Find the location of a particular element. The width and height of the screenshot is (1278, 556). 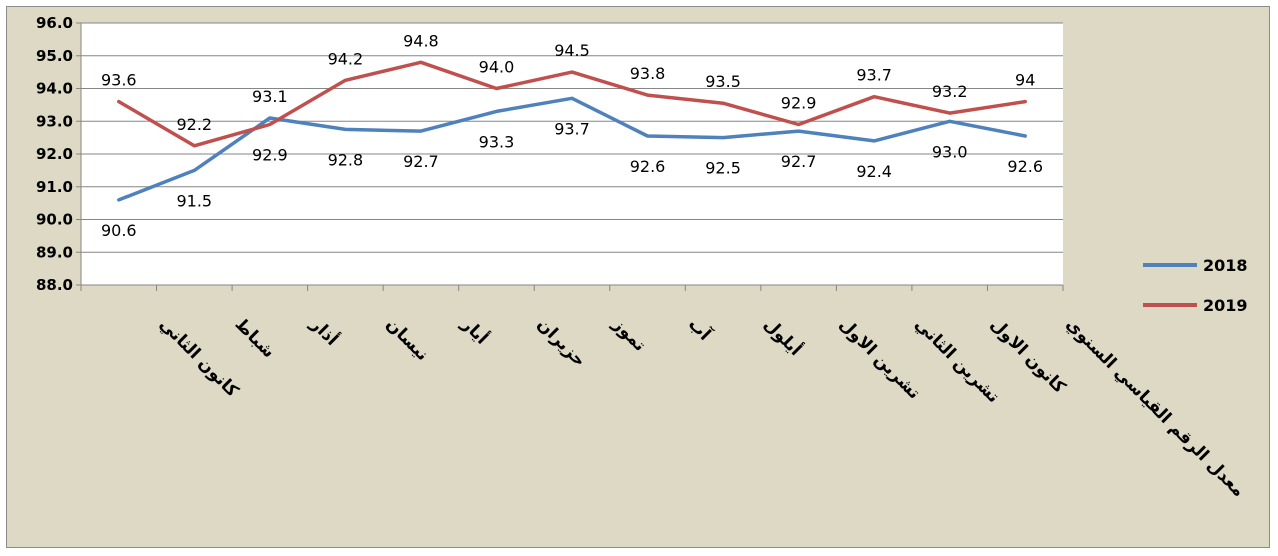

y-tick-label: 96.0 is located at coordinates (54, 23).